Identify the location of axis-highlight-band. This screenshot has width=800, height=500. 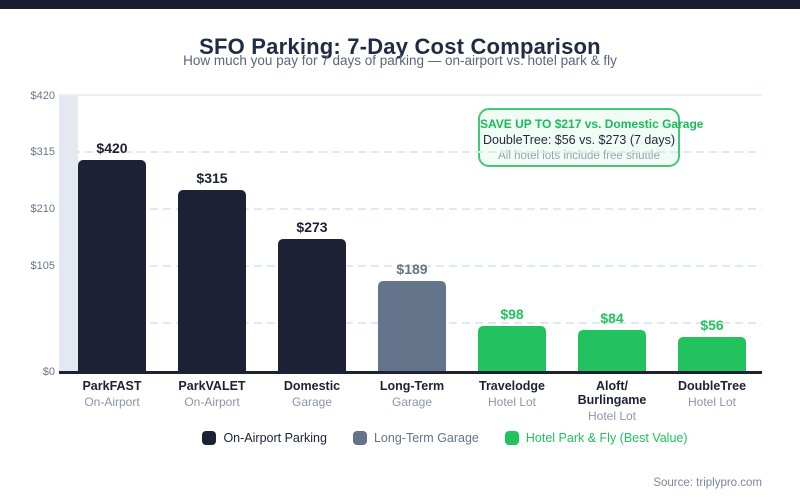
(68, 234).